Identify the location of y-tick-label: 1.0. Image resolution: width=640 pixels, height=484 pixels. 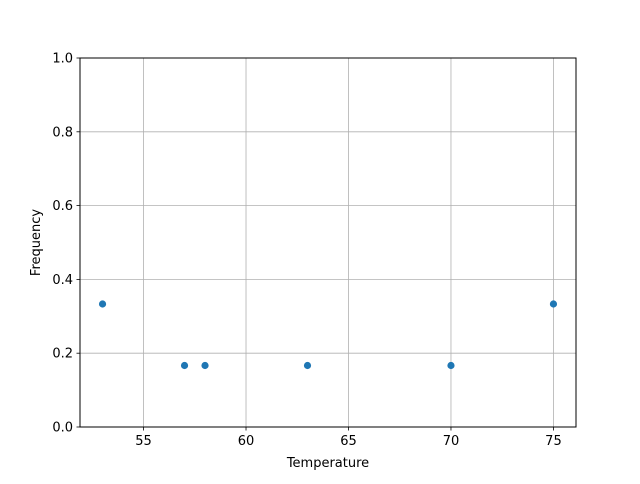
(62, 59).